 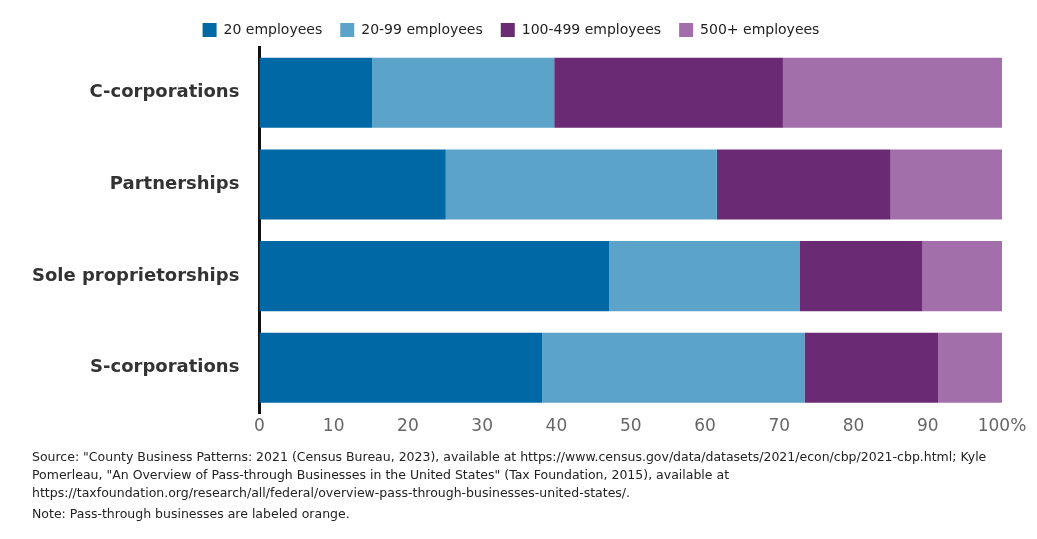 What do you see at coordinates (408, 425) in the screenshot?
I see `x-tick-label: 20` at bounding box center [408, 425].